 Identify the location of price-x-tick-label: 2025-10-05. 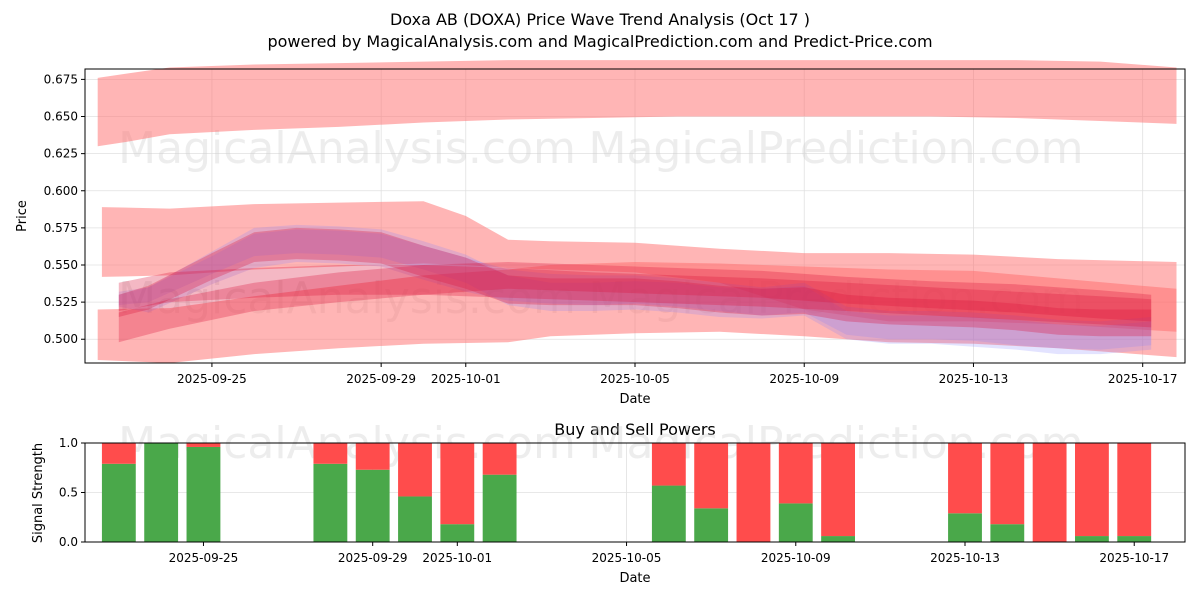
(635, 379).